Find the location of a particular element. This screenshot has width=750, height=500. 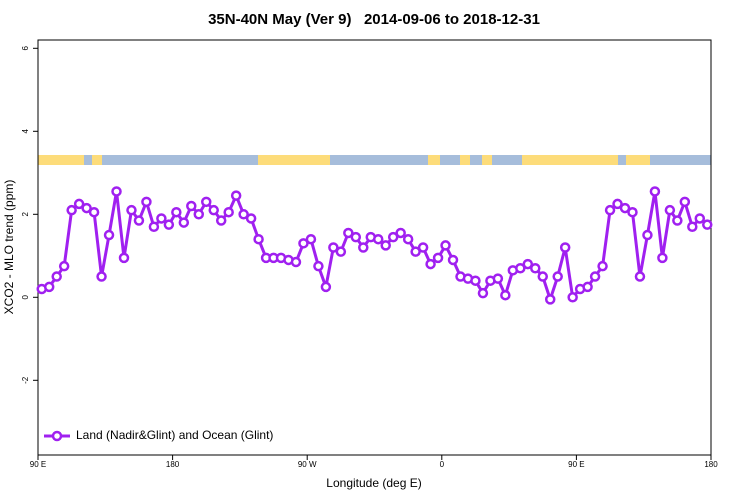

y-tick-label: 2 is located at coordinates (25, 214).